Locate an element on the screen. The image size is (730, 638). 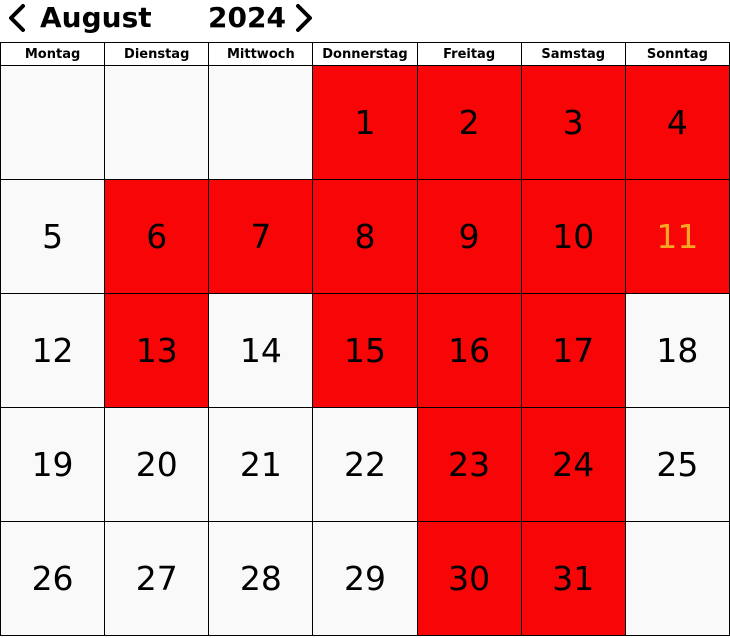
day-cell: 1 is located at coordinates (365, 122).